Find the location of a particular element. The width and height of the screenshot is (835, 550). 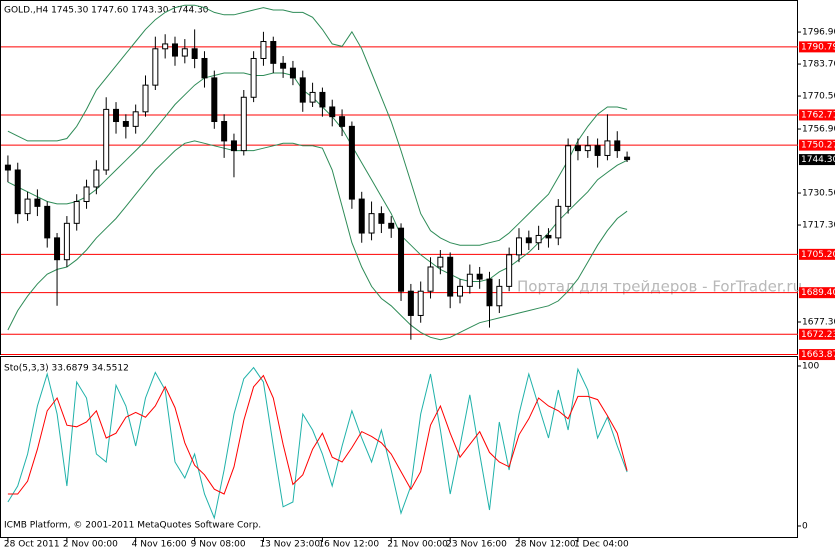

level-label: 1705.20 is located at coordinates (818, 255).